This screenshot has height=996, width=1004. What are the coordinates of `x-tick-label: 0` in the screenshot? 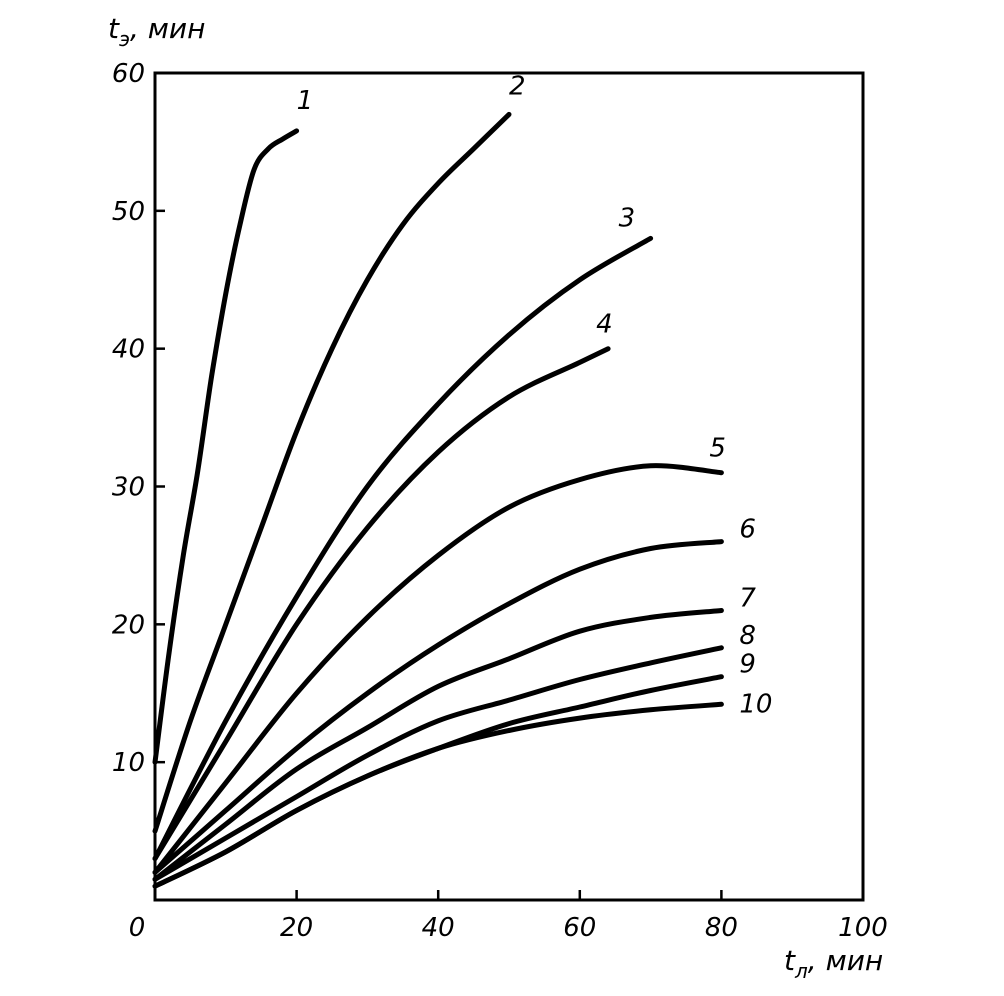 It's located at (137, 928).